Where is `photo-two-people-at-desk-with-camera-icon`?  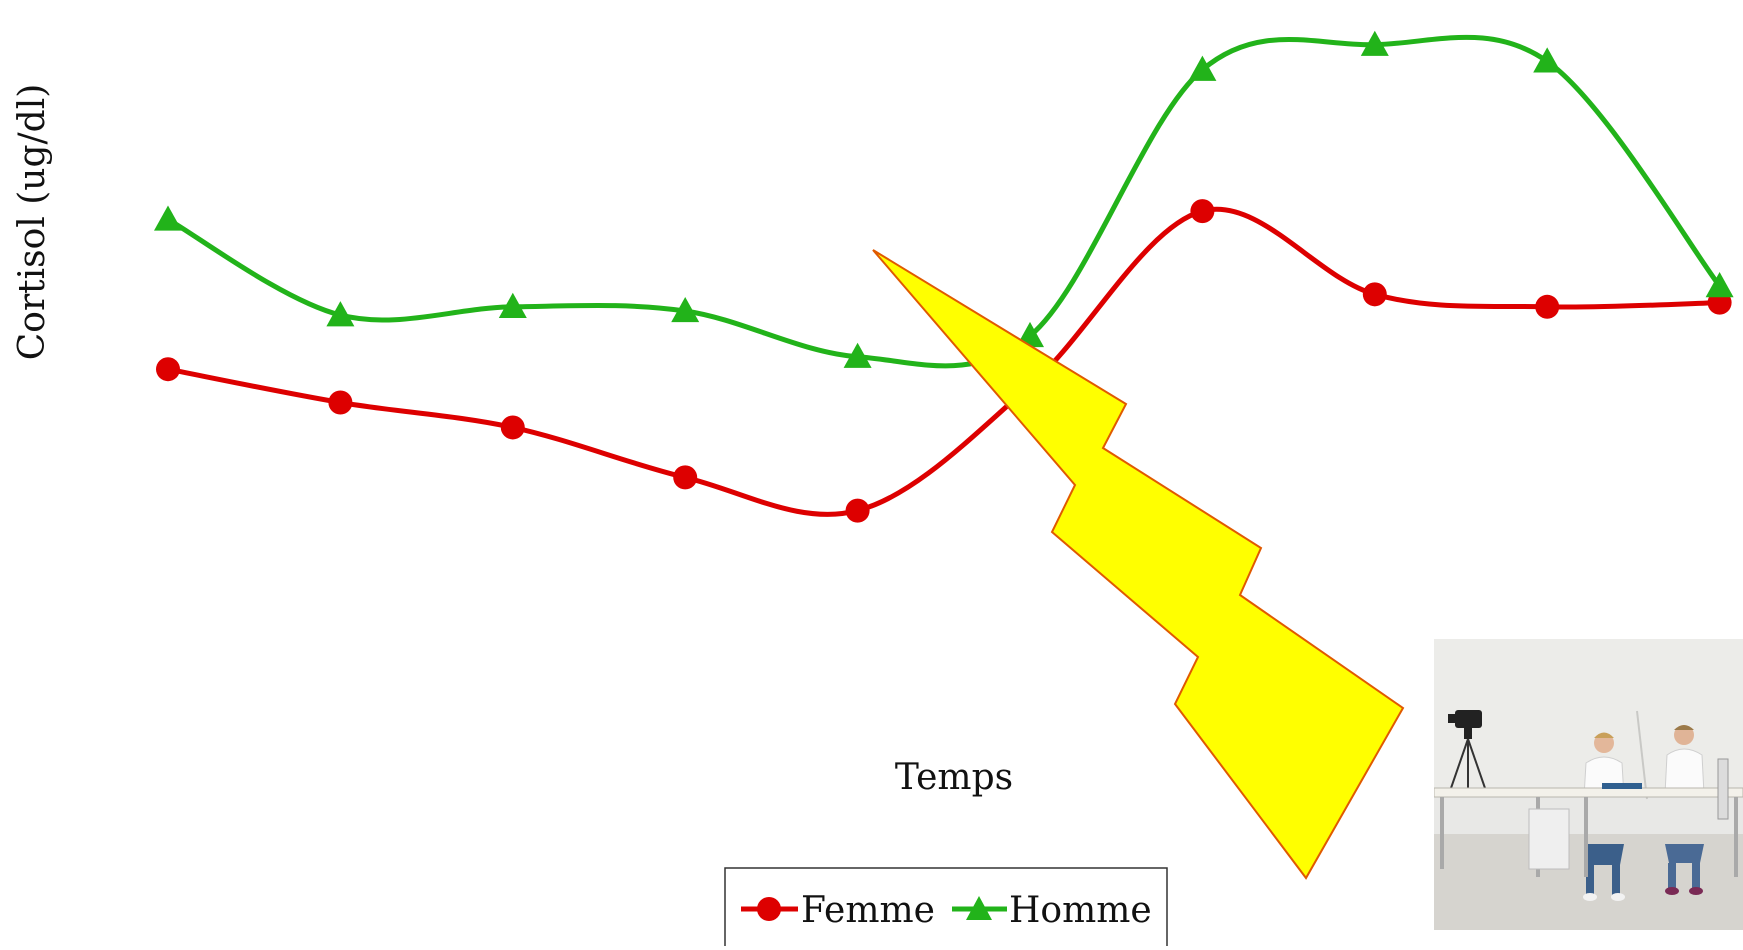
photo-two-people-at-desk-with-camera-icon is located at coordinates (1588, 784).